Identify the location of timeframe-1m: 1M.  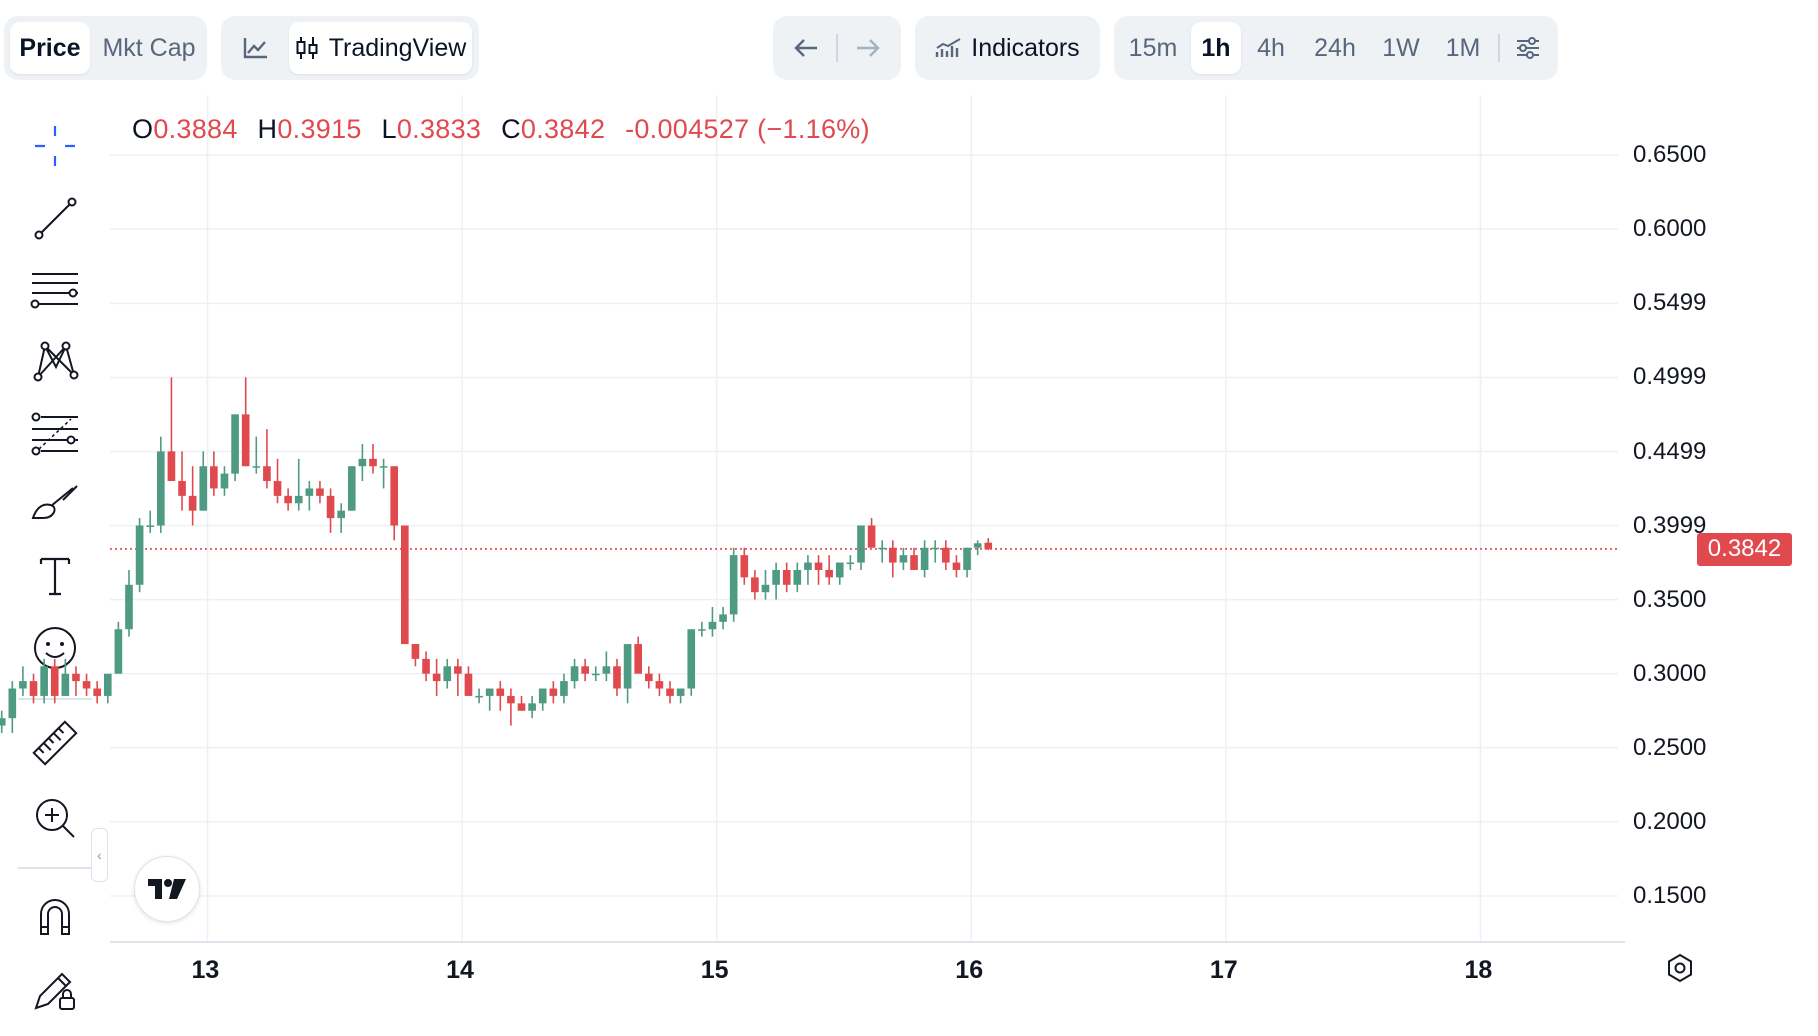
(1463, 47).